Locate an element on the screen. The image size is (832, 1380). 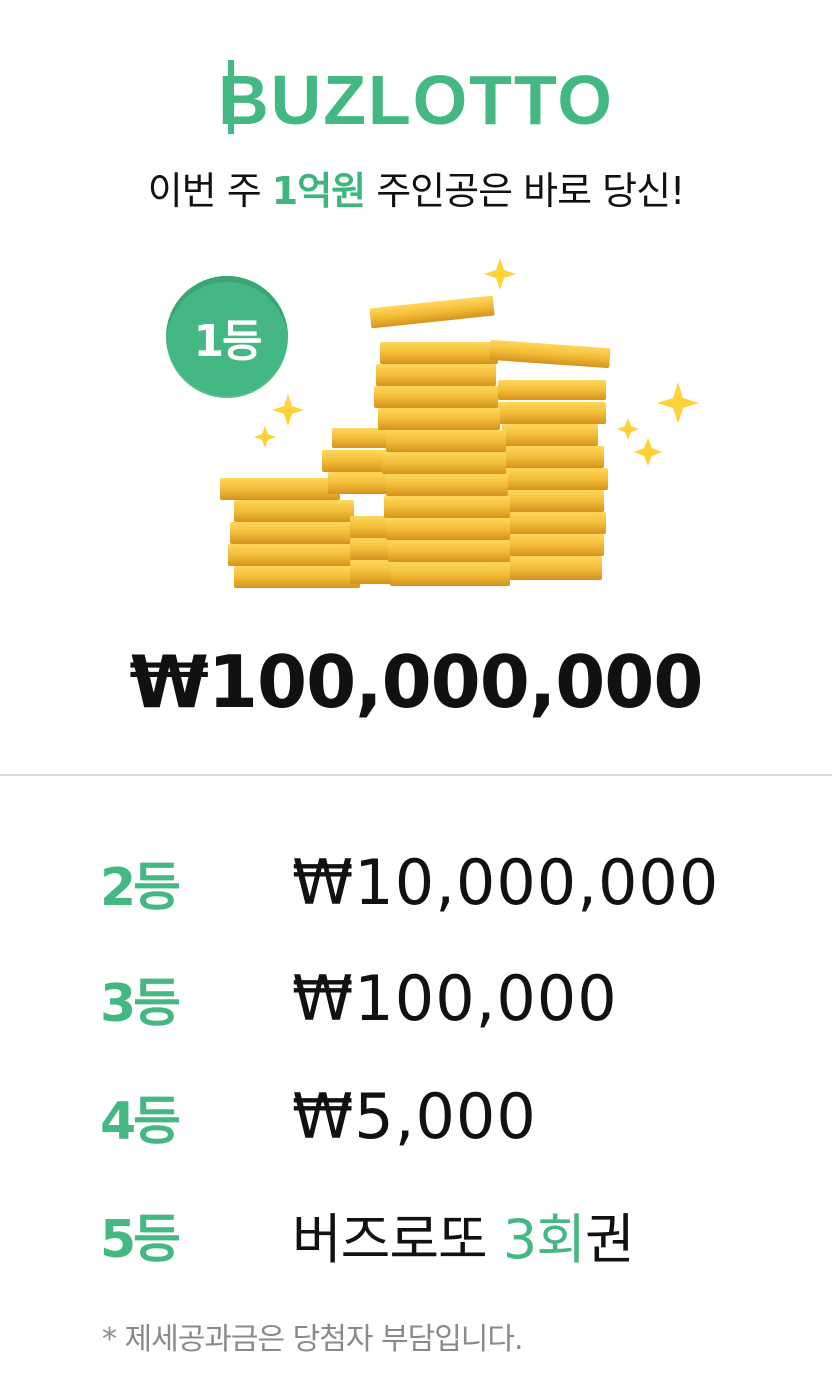
tax-footnote: * 제세공과금은 당첨자 부담입니다. is located at coordinates (313, 1339).